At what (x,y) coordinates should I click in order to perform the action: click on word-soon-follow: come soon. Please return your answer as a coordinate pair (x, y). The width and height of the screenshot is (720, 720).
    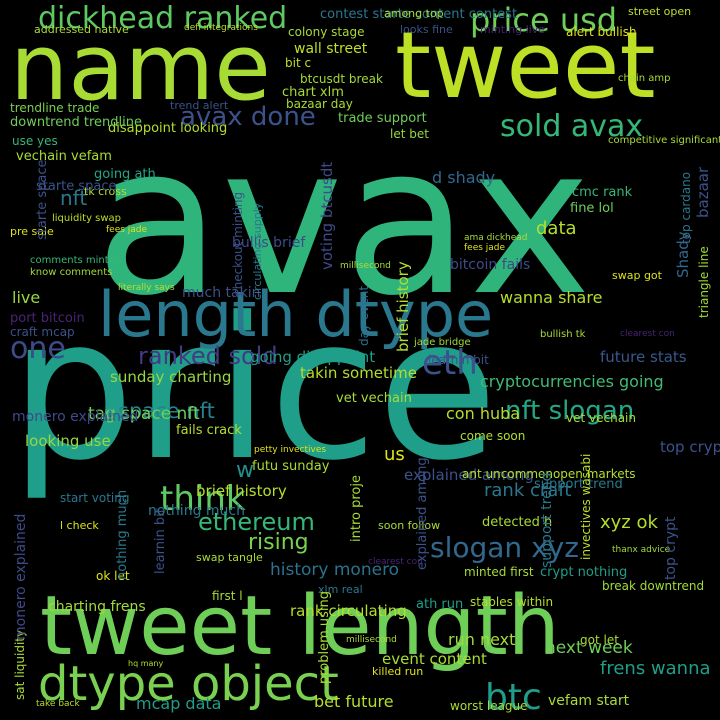
    Looking at the image, I should click on (493, 436).